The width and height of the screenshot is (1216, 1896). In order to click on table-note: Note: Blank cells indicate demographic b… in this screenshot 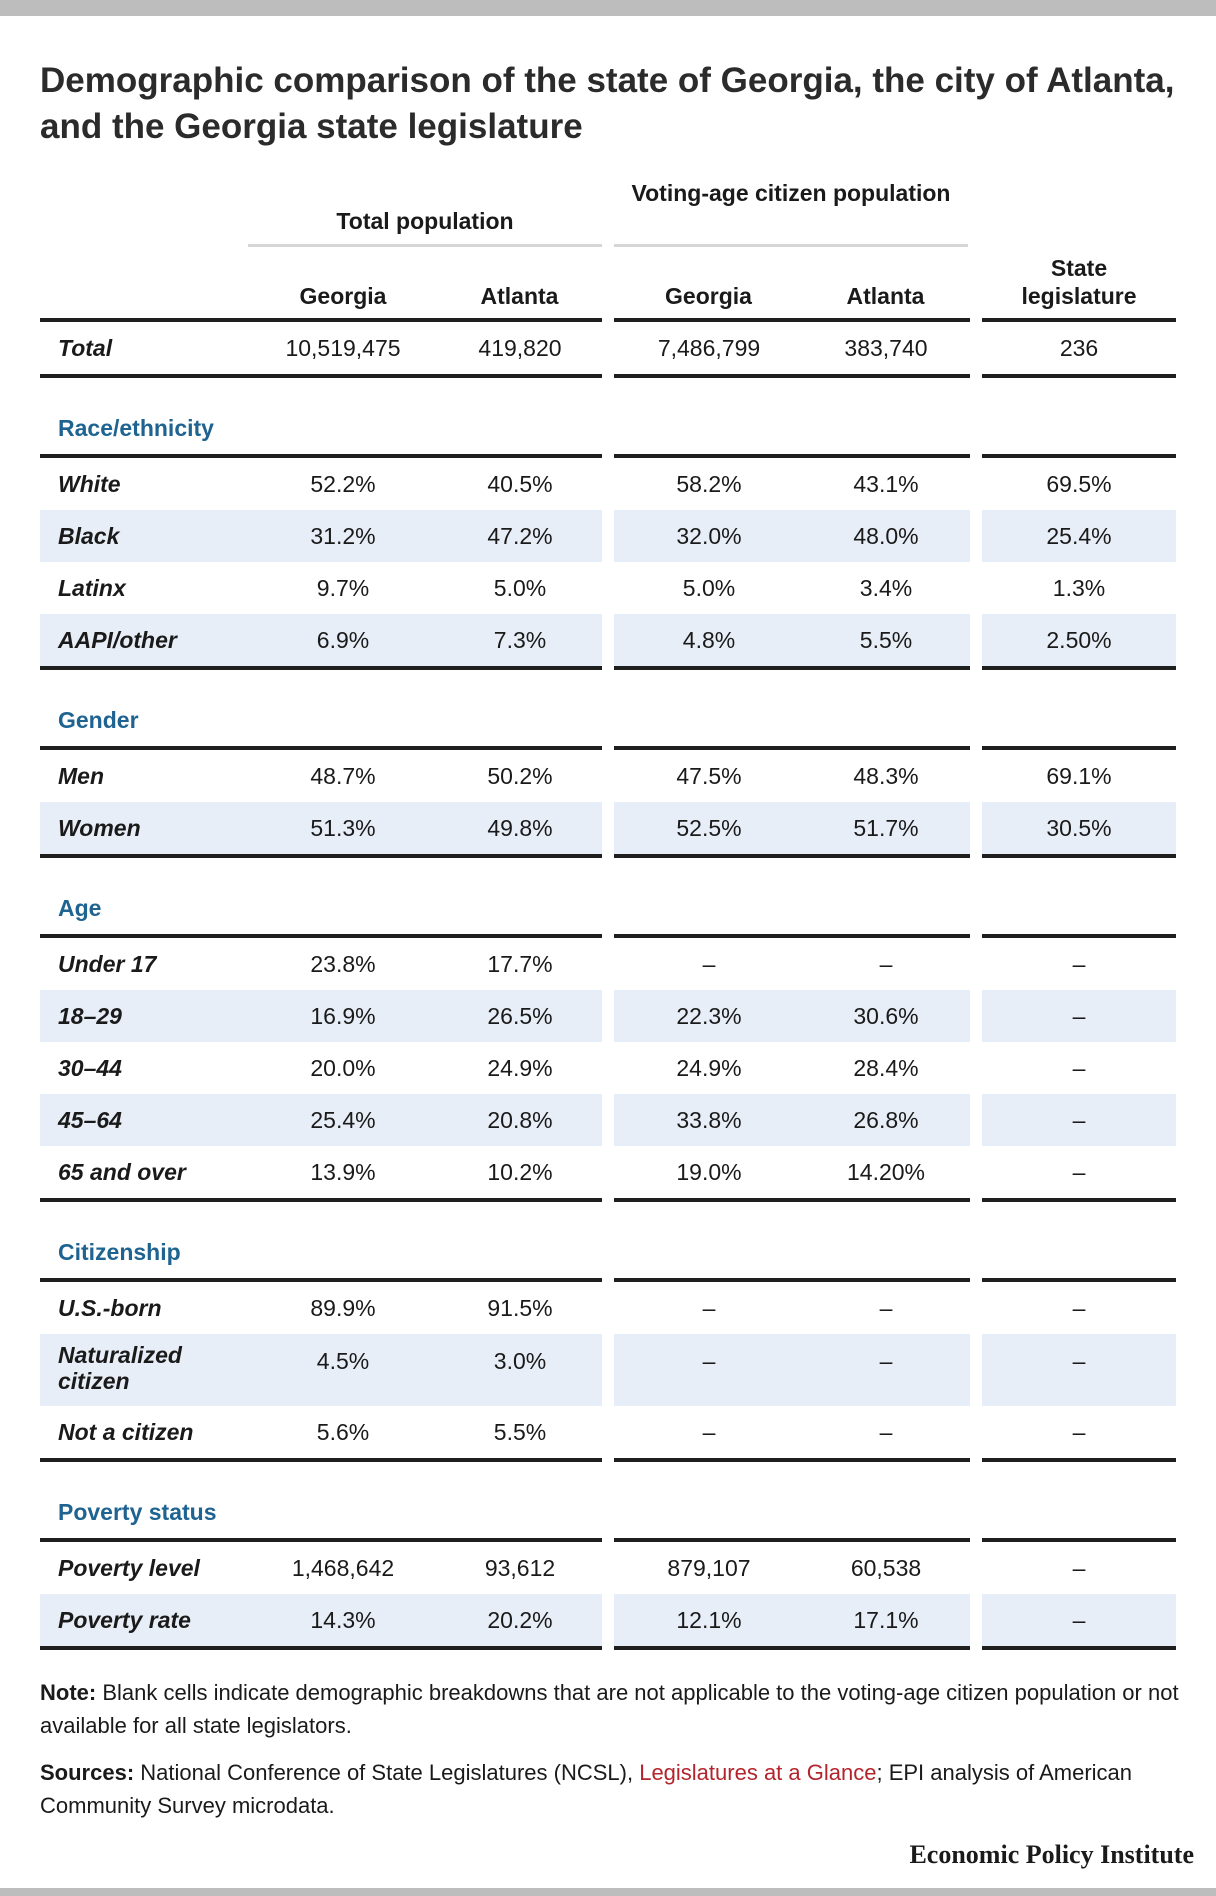, I will do `click(610, 1709)`.